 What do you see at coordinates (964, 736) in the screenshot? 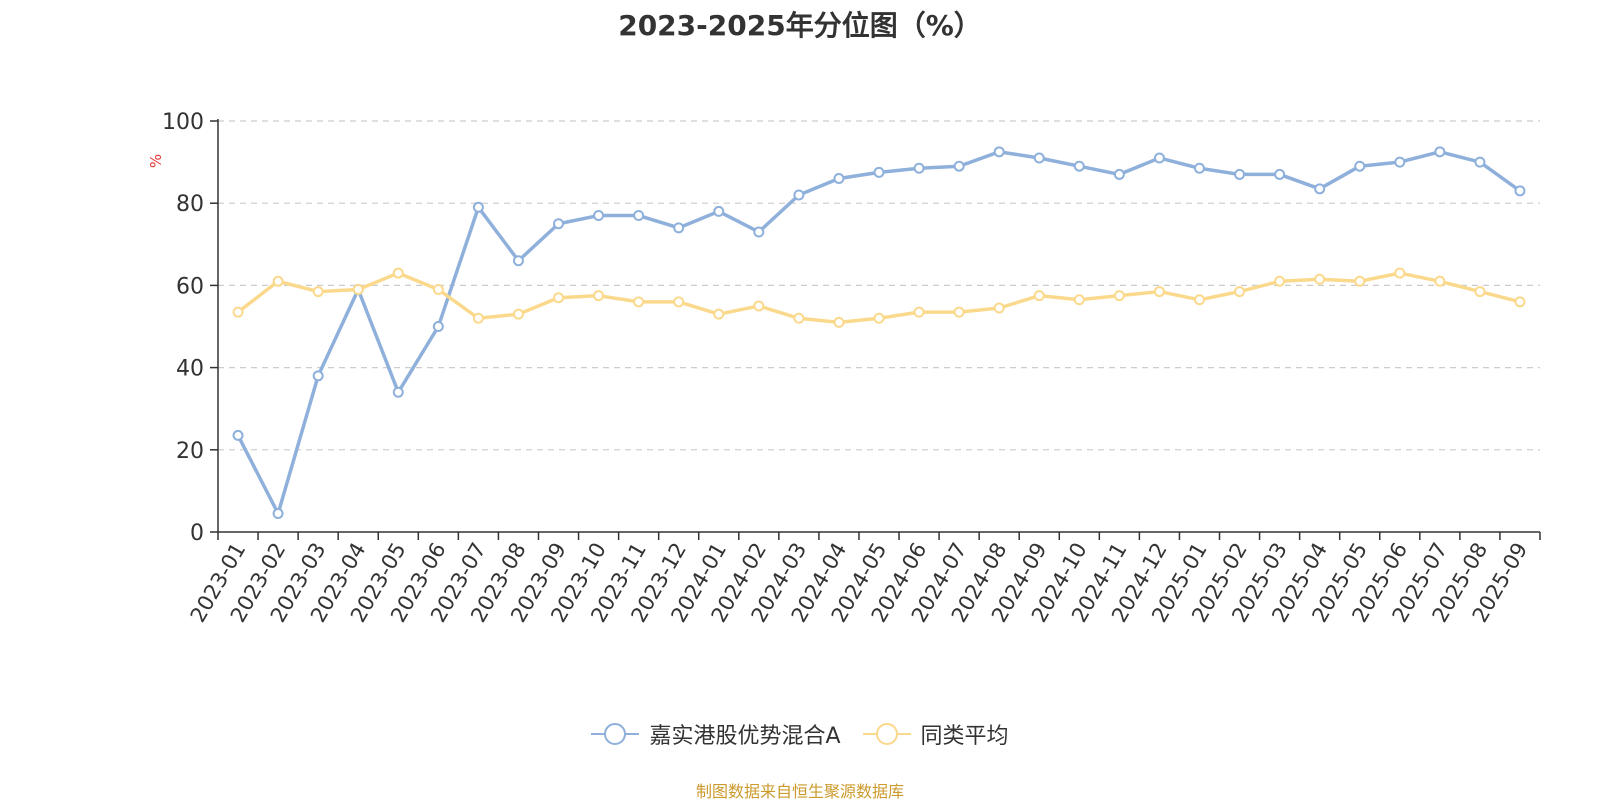
I see `legend-label-series-2: 同类平均` at bounding box center [964, 736].